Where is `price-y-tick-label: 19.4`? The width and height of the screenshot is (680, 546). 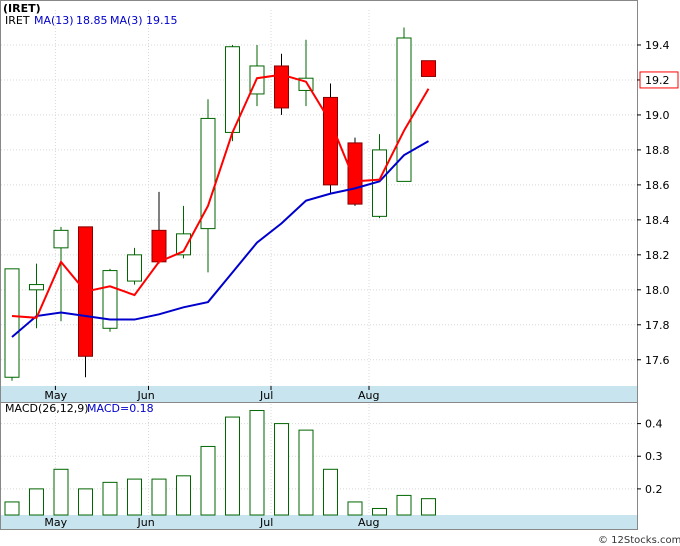 price-y-tick-label: 19.4 is located at coordinates (657, 45).